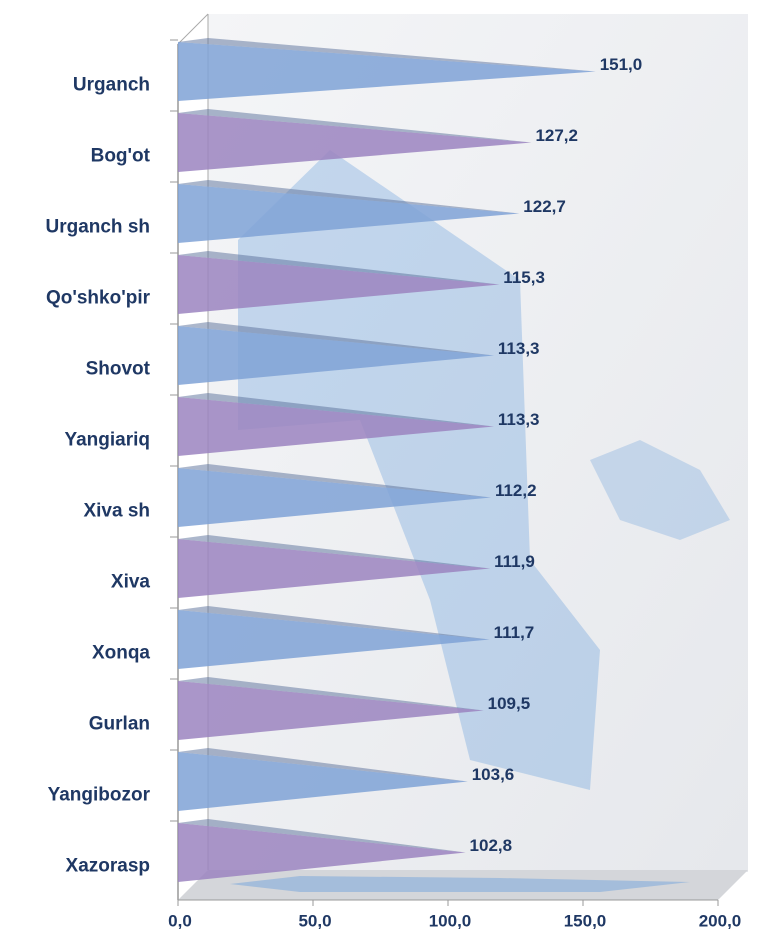 Image resolution: width=765 pixels, height=939 pixels. Describe the element at coordinates (193, 29) in the screenshot. I see `depth-line` at that location.